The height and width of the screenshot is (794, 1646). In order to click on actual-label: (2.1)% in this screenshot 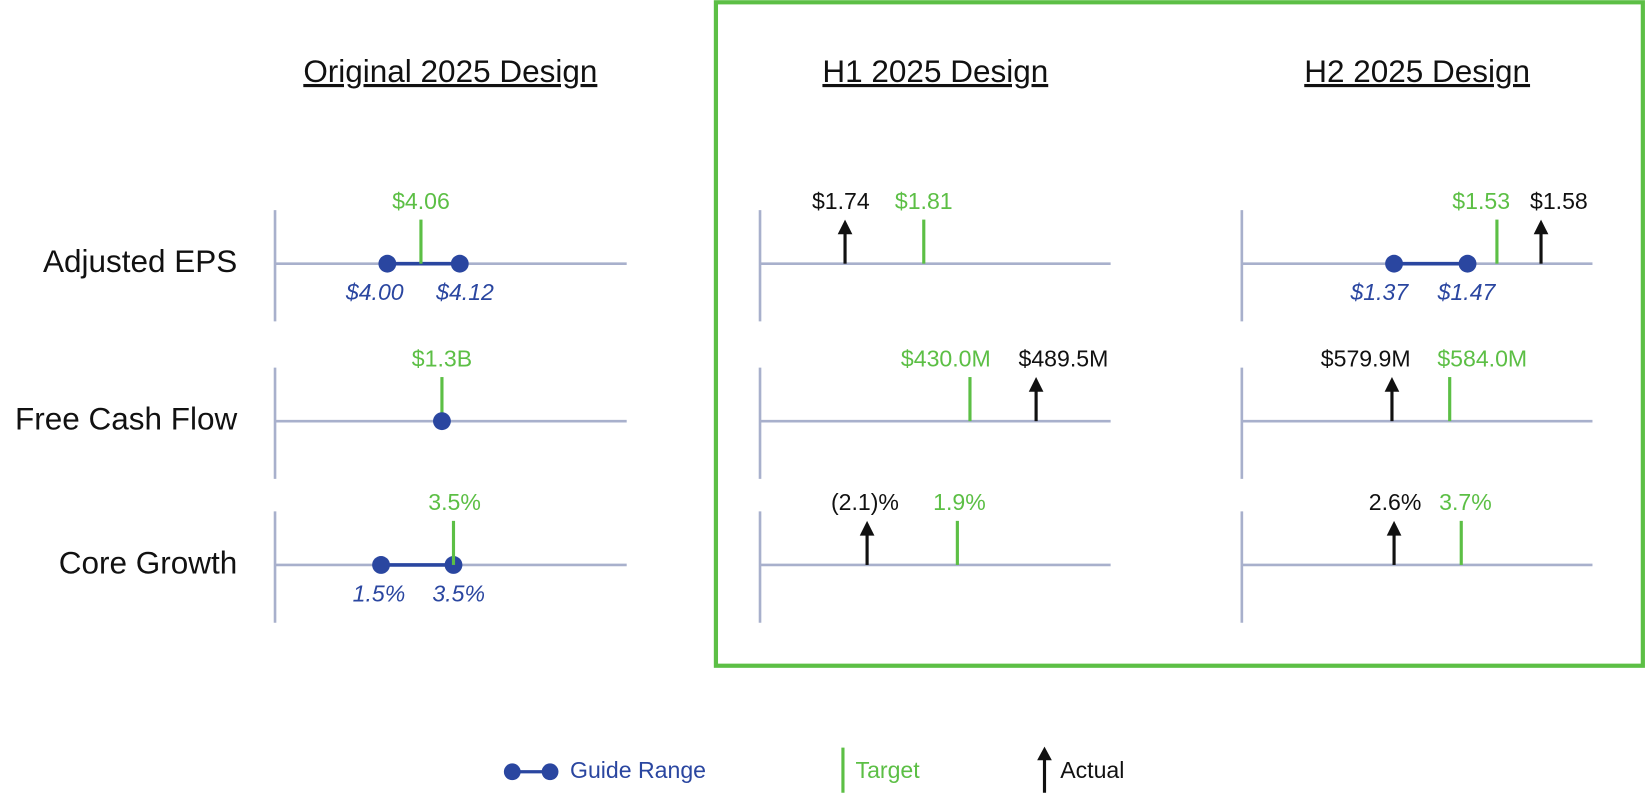, I will do `click(865, 502)`.